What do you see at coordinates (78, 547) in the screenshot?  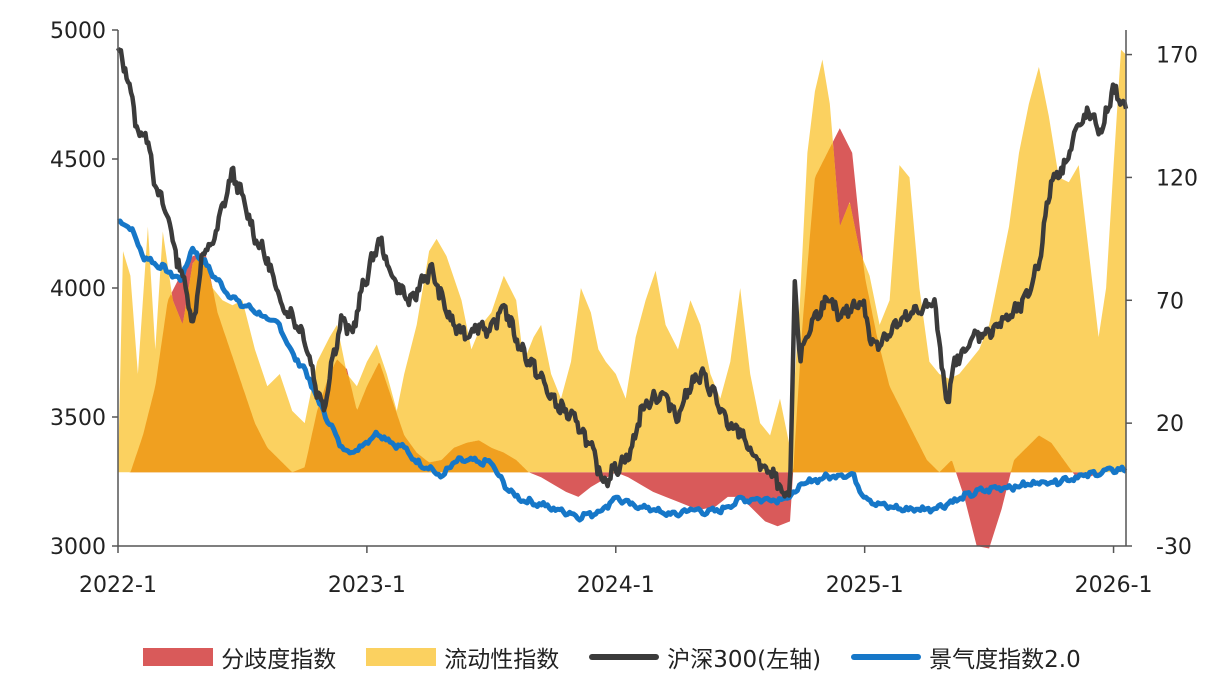 I see `left-tick-label: 3000` at bounding box center [78, 547].